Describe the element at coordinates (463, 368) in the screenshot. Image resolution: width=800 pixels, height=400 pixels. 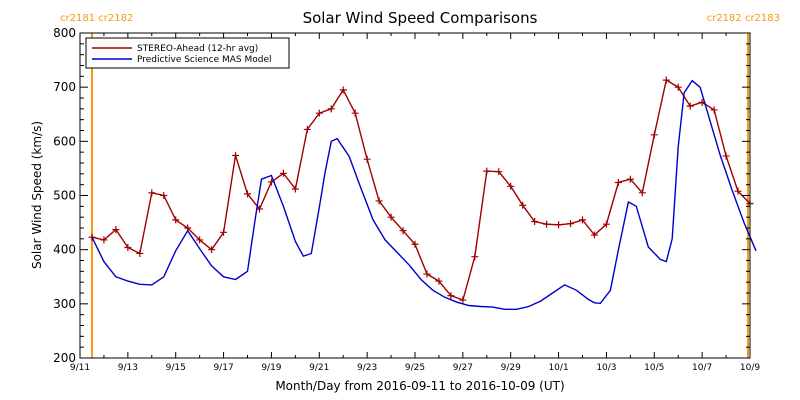
I see `x-tick-label-8: 9/27` at that location.